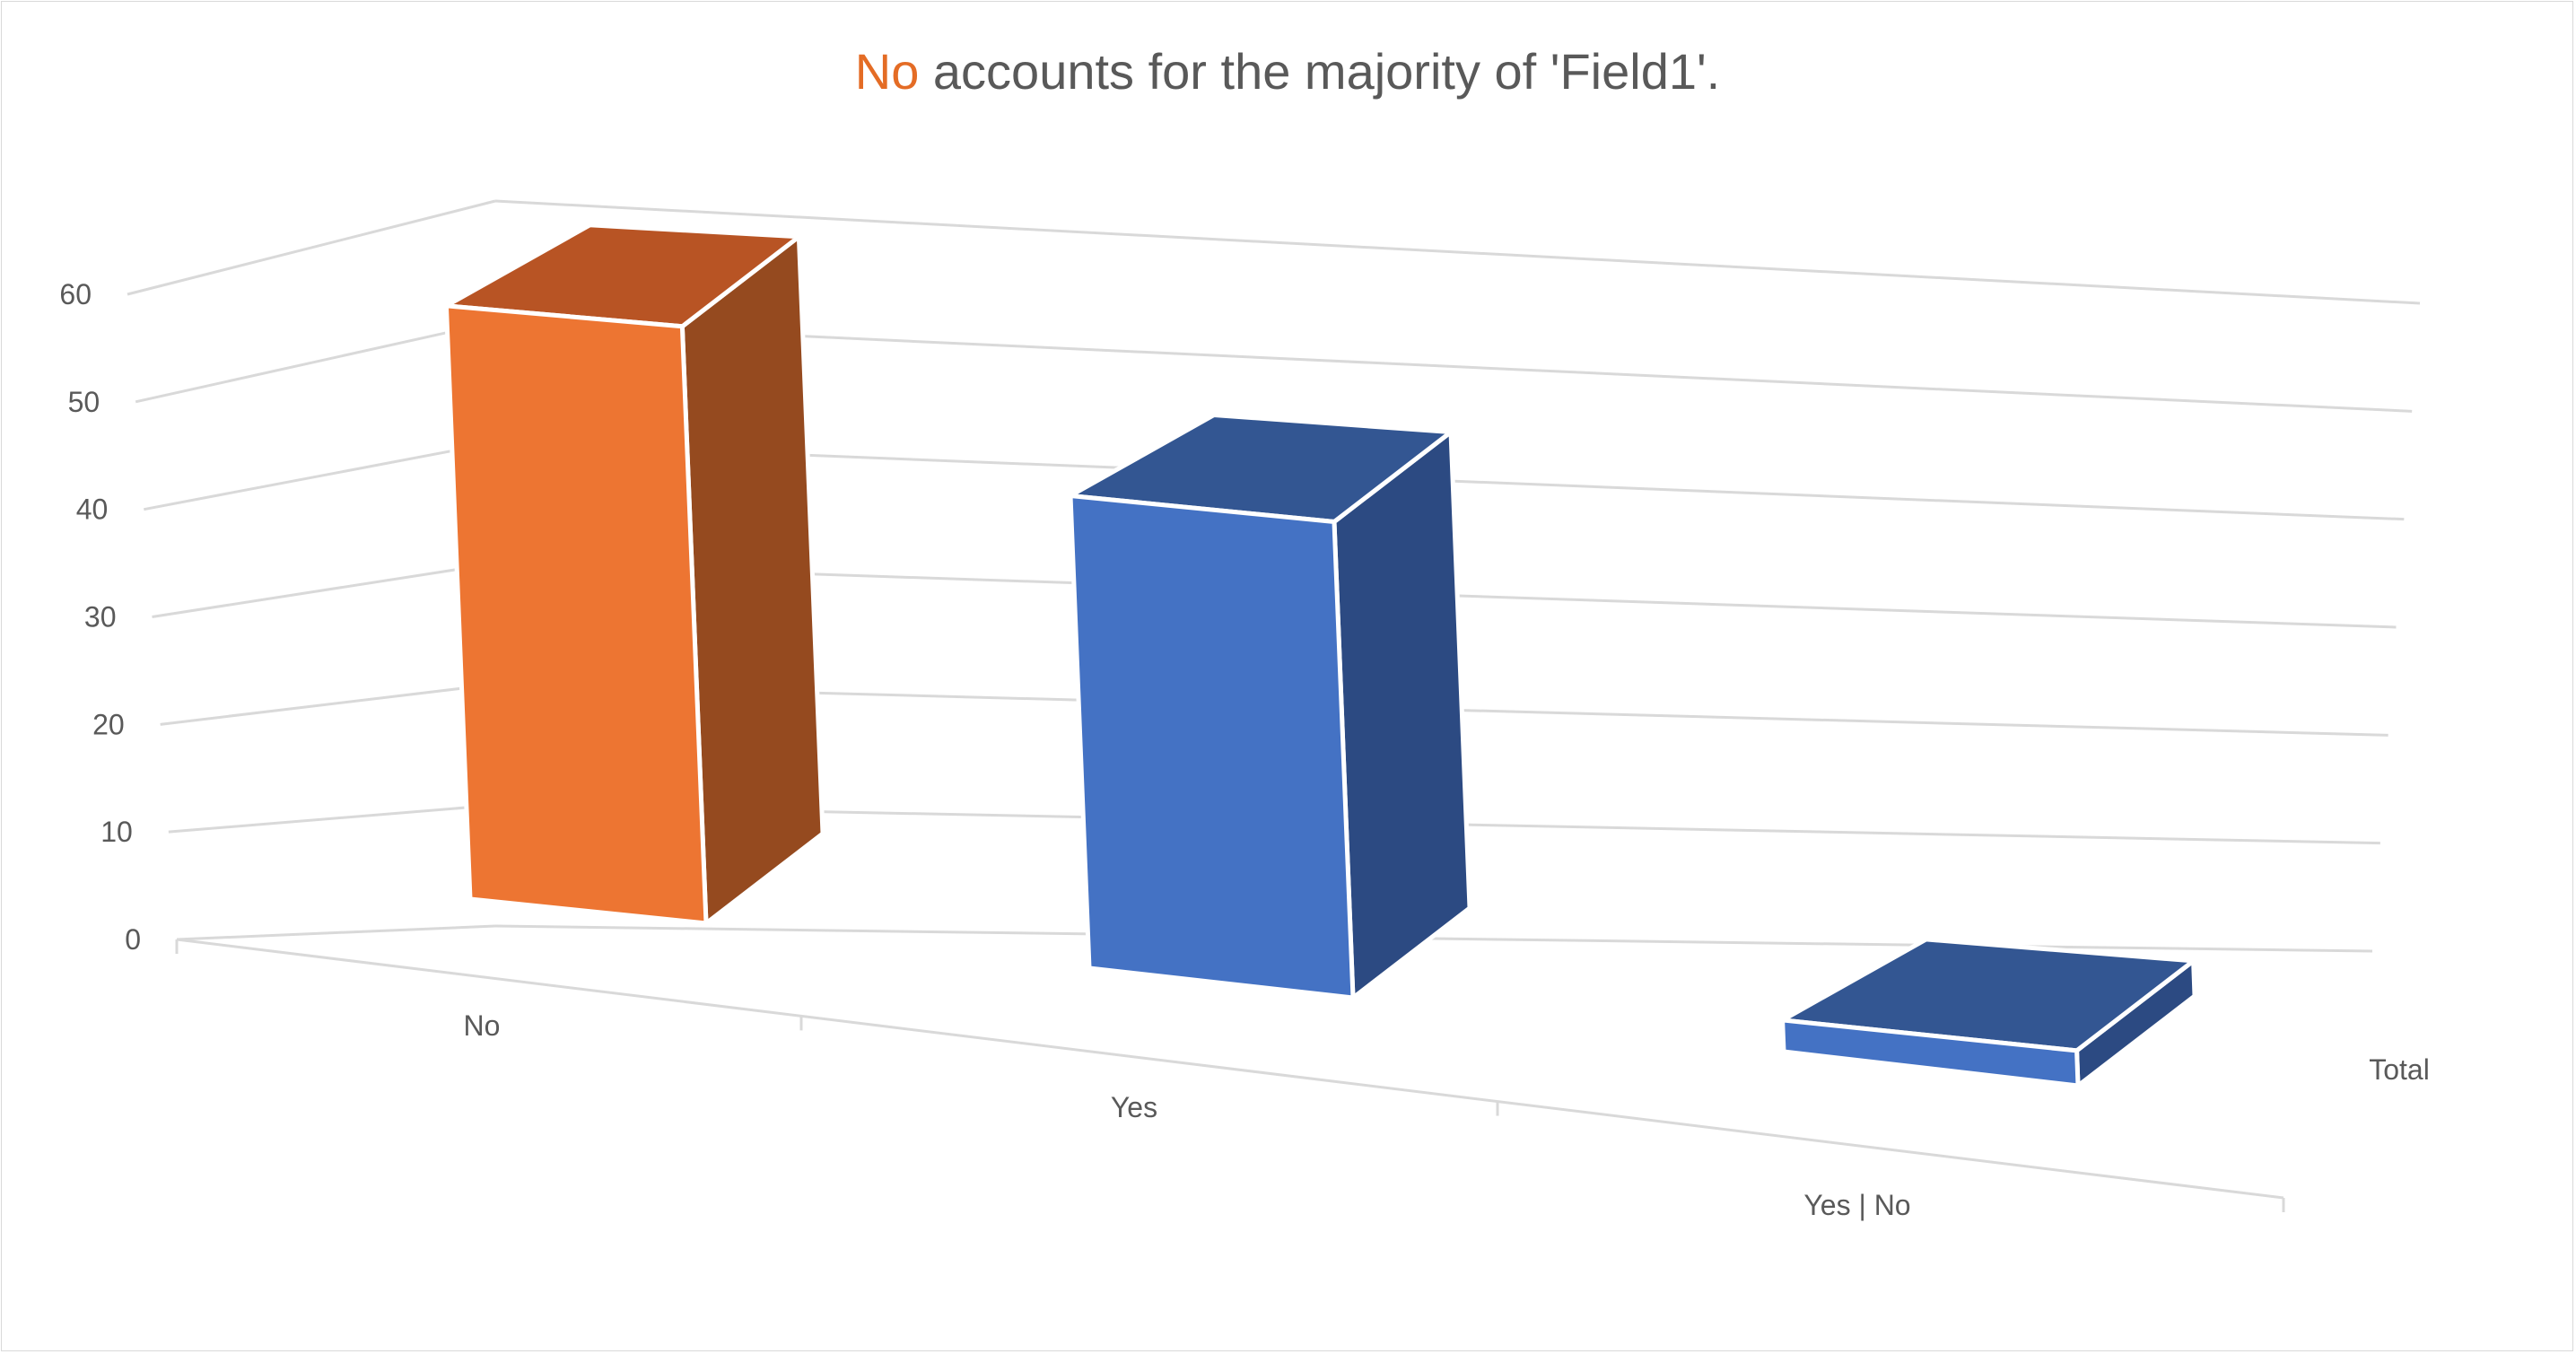  I want to click on series-axis-label: Total, so click(2400, 1069).